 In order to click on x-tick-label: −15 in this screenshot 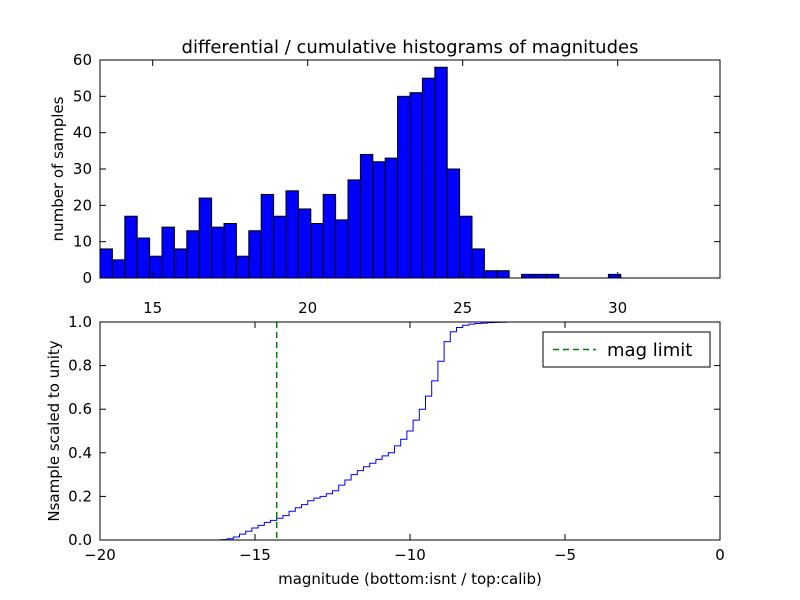, I will do `click(255, 555)`.